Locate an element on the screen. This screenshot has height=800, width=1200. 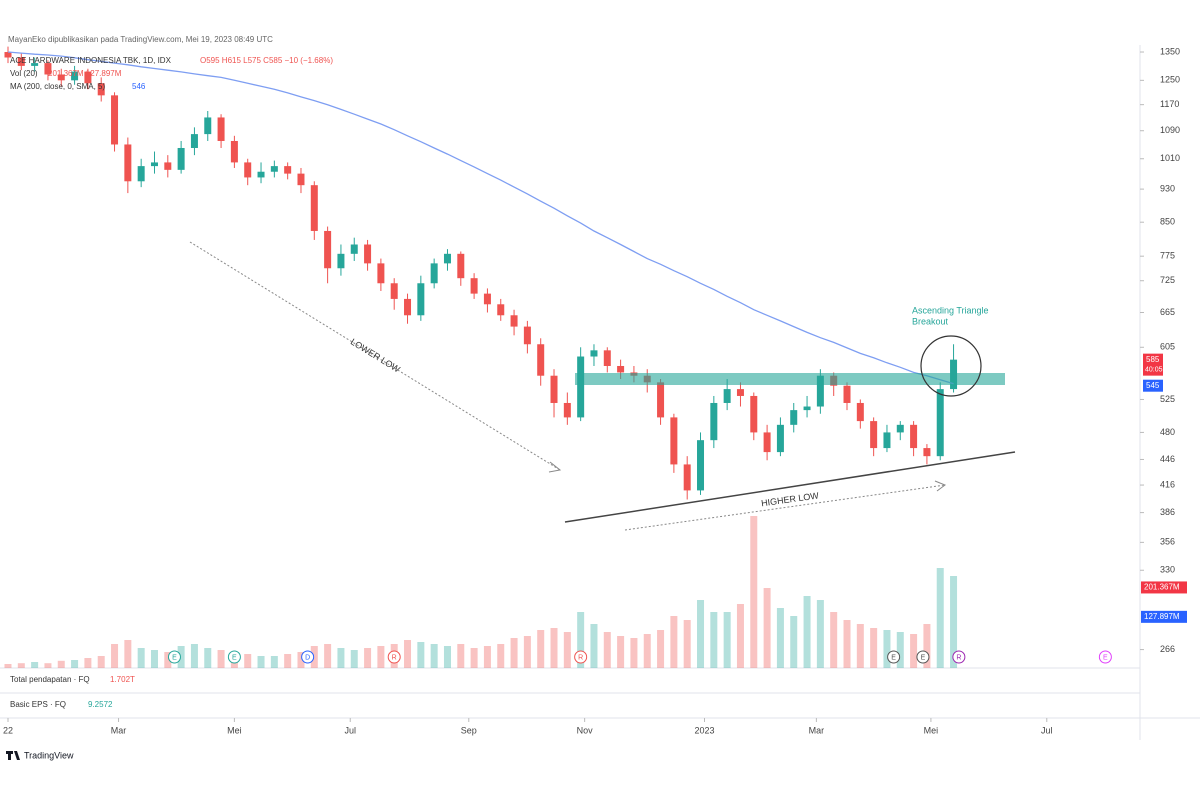
volume-tag-label: 201.367M is located at coordinates (1162, 587).